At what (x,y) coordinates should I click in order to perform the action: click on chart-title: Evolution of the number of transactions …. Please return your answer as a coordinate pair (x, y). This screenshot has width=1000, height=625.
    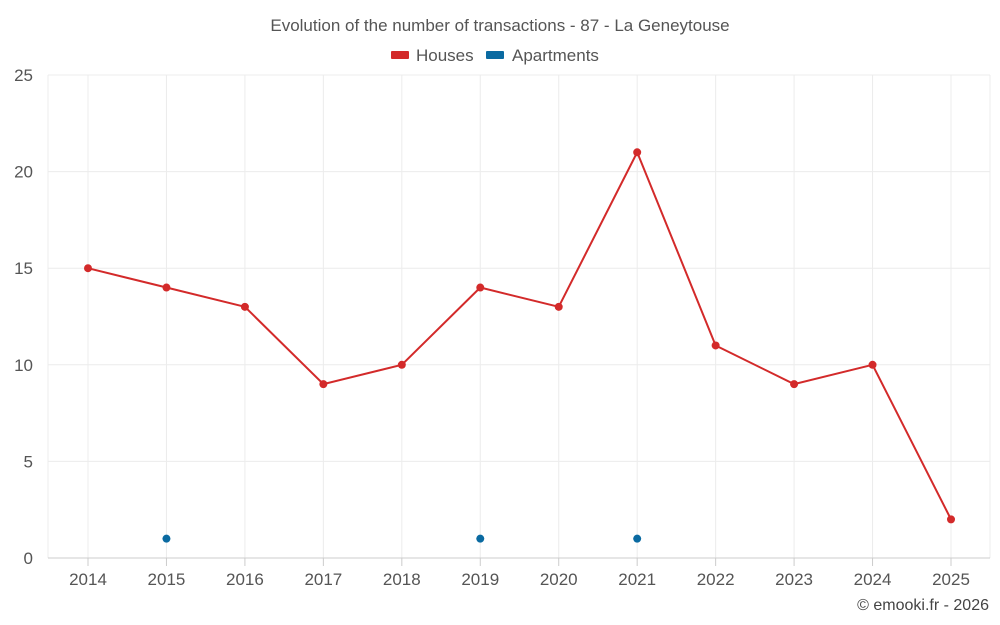
    Looking at the image, I should click on (499, 25).